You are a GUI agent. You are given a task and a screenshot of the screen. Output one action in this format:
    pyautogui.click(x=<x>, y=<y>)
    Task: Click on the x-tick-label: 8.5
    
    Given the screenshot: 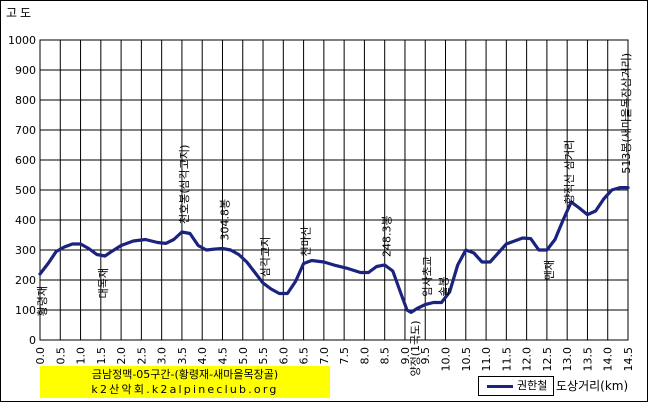 What is the action you would take?
    pyautogui.click(x=385, y=356)
    